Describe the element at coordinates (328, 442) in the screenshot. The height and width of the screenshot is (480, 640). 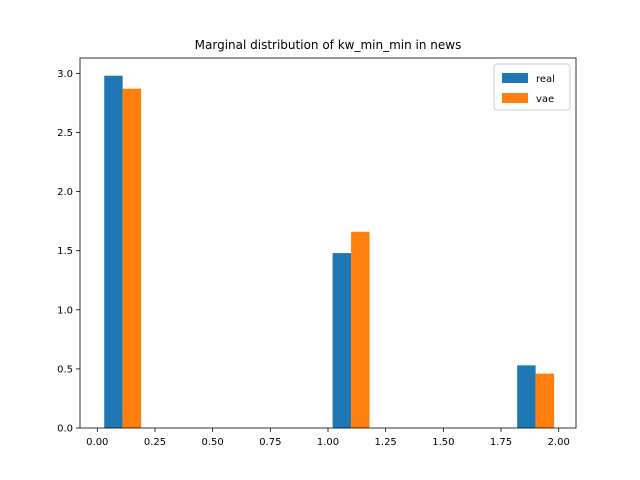
I see `x-tick-label: 1.00` at that location.